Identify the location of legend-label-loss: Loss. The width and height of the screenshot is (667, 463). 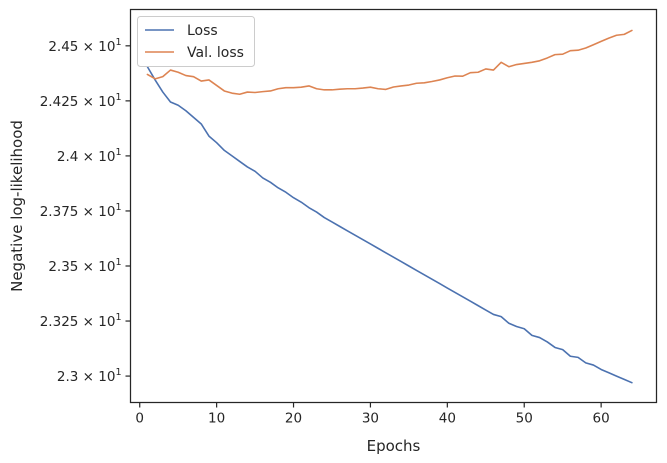
(202, 31).